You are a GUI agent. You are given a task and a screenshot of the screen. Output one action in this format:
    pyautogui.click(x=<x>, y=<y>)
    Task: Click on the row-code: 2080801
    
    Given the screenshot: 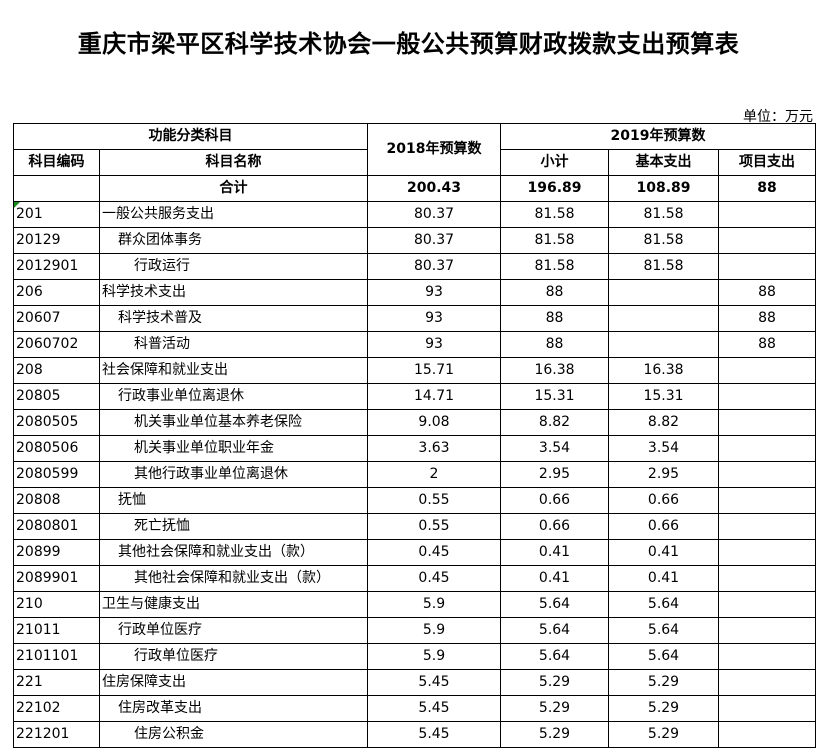 What is the action you would take?
    pyautogui.click(x=56, y=526)
    